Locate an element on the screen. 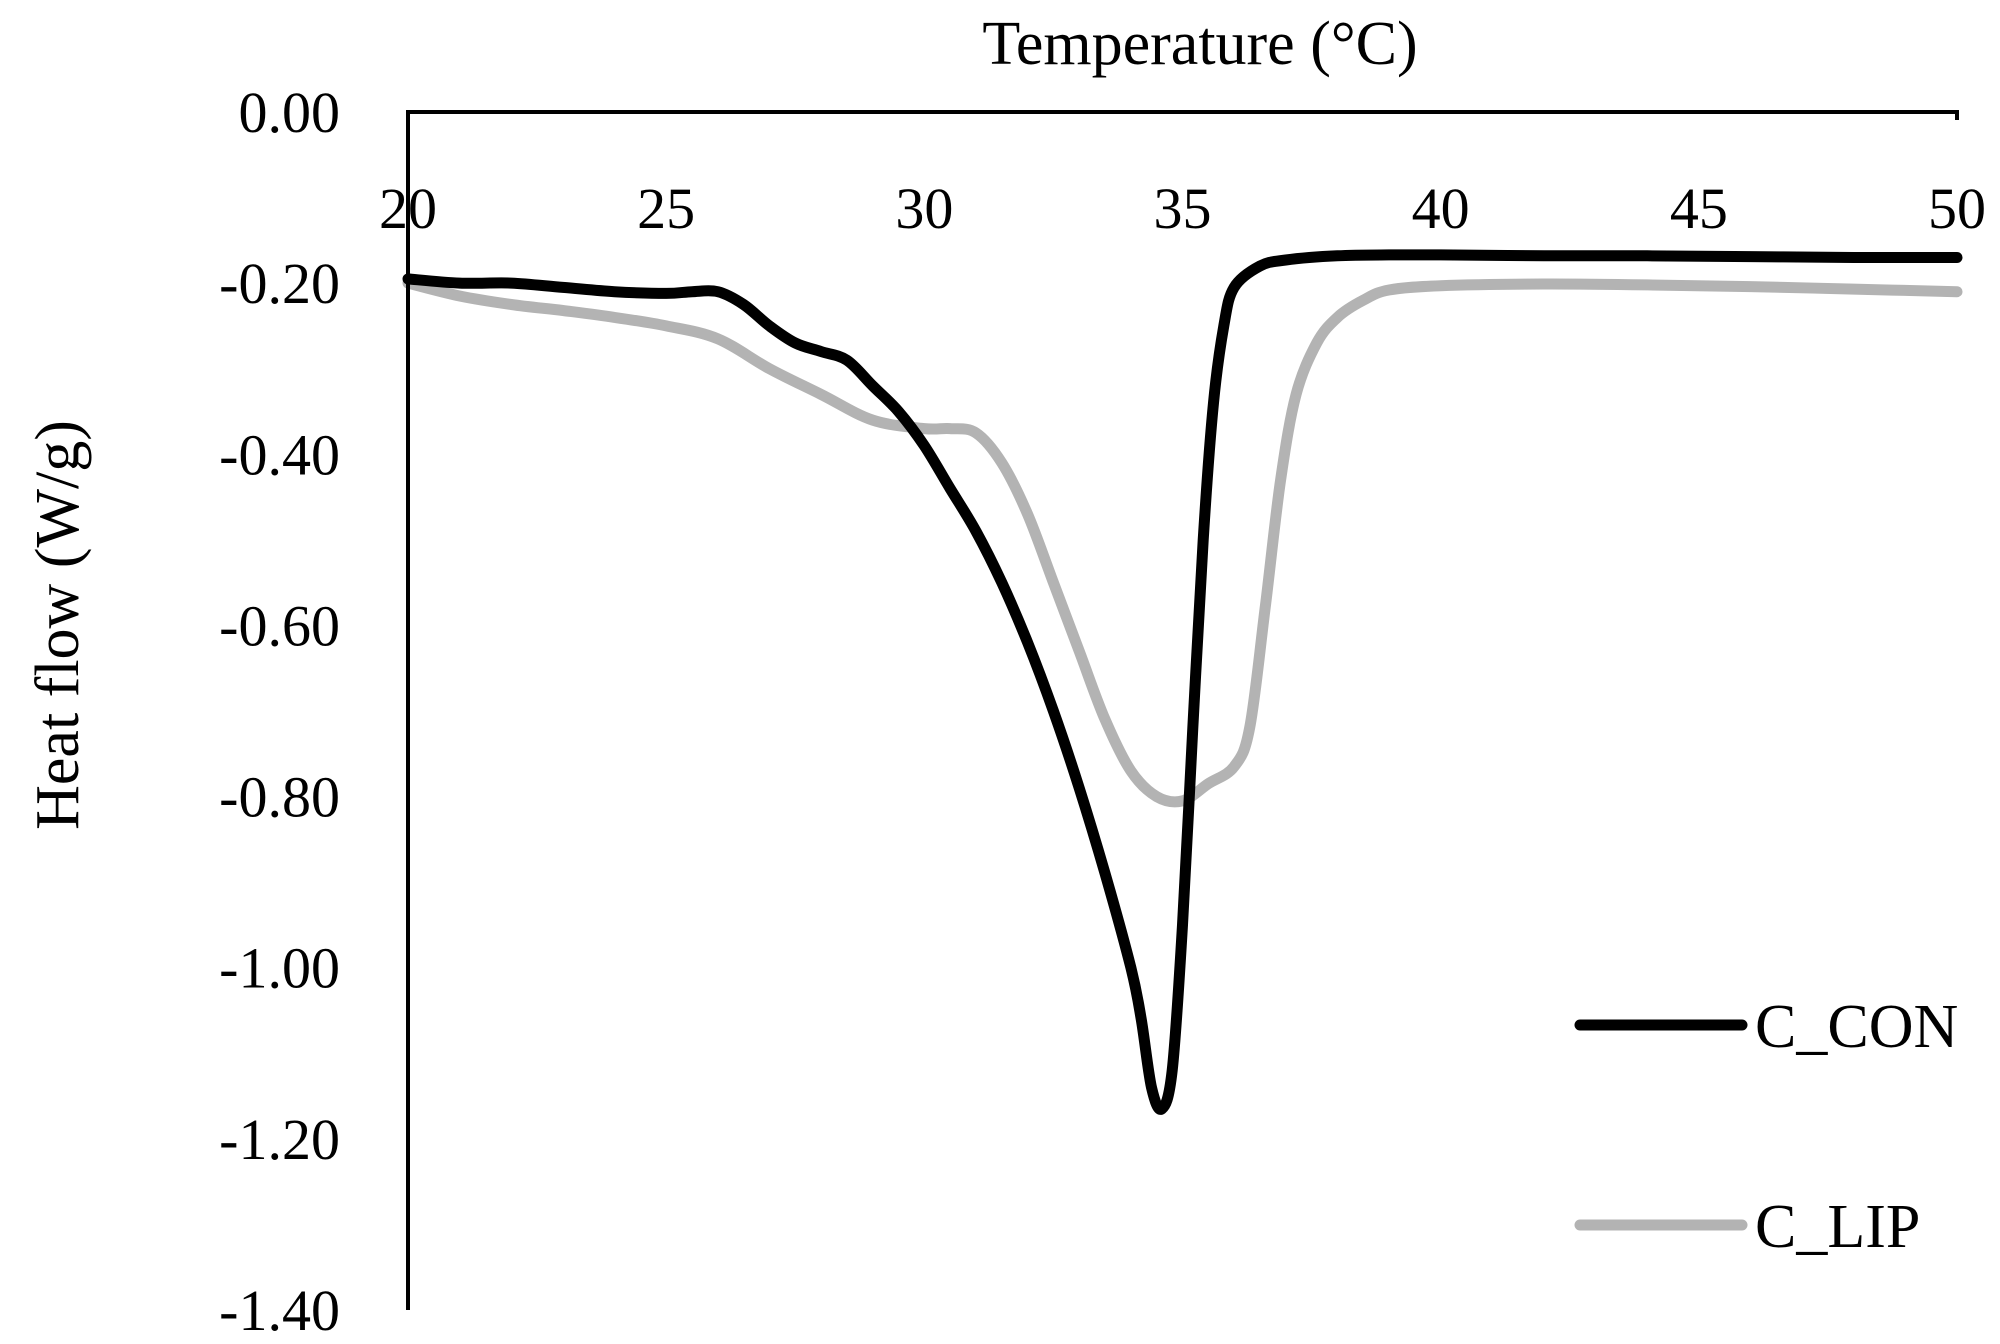 The height and width of the screenshot is (1344, 2000). y-tick-label: -0.40 is located at coordinates (279, 454).